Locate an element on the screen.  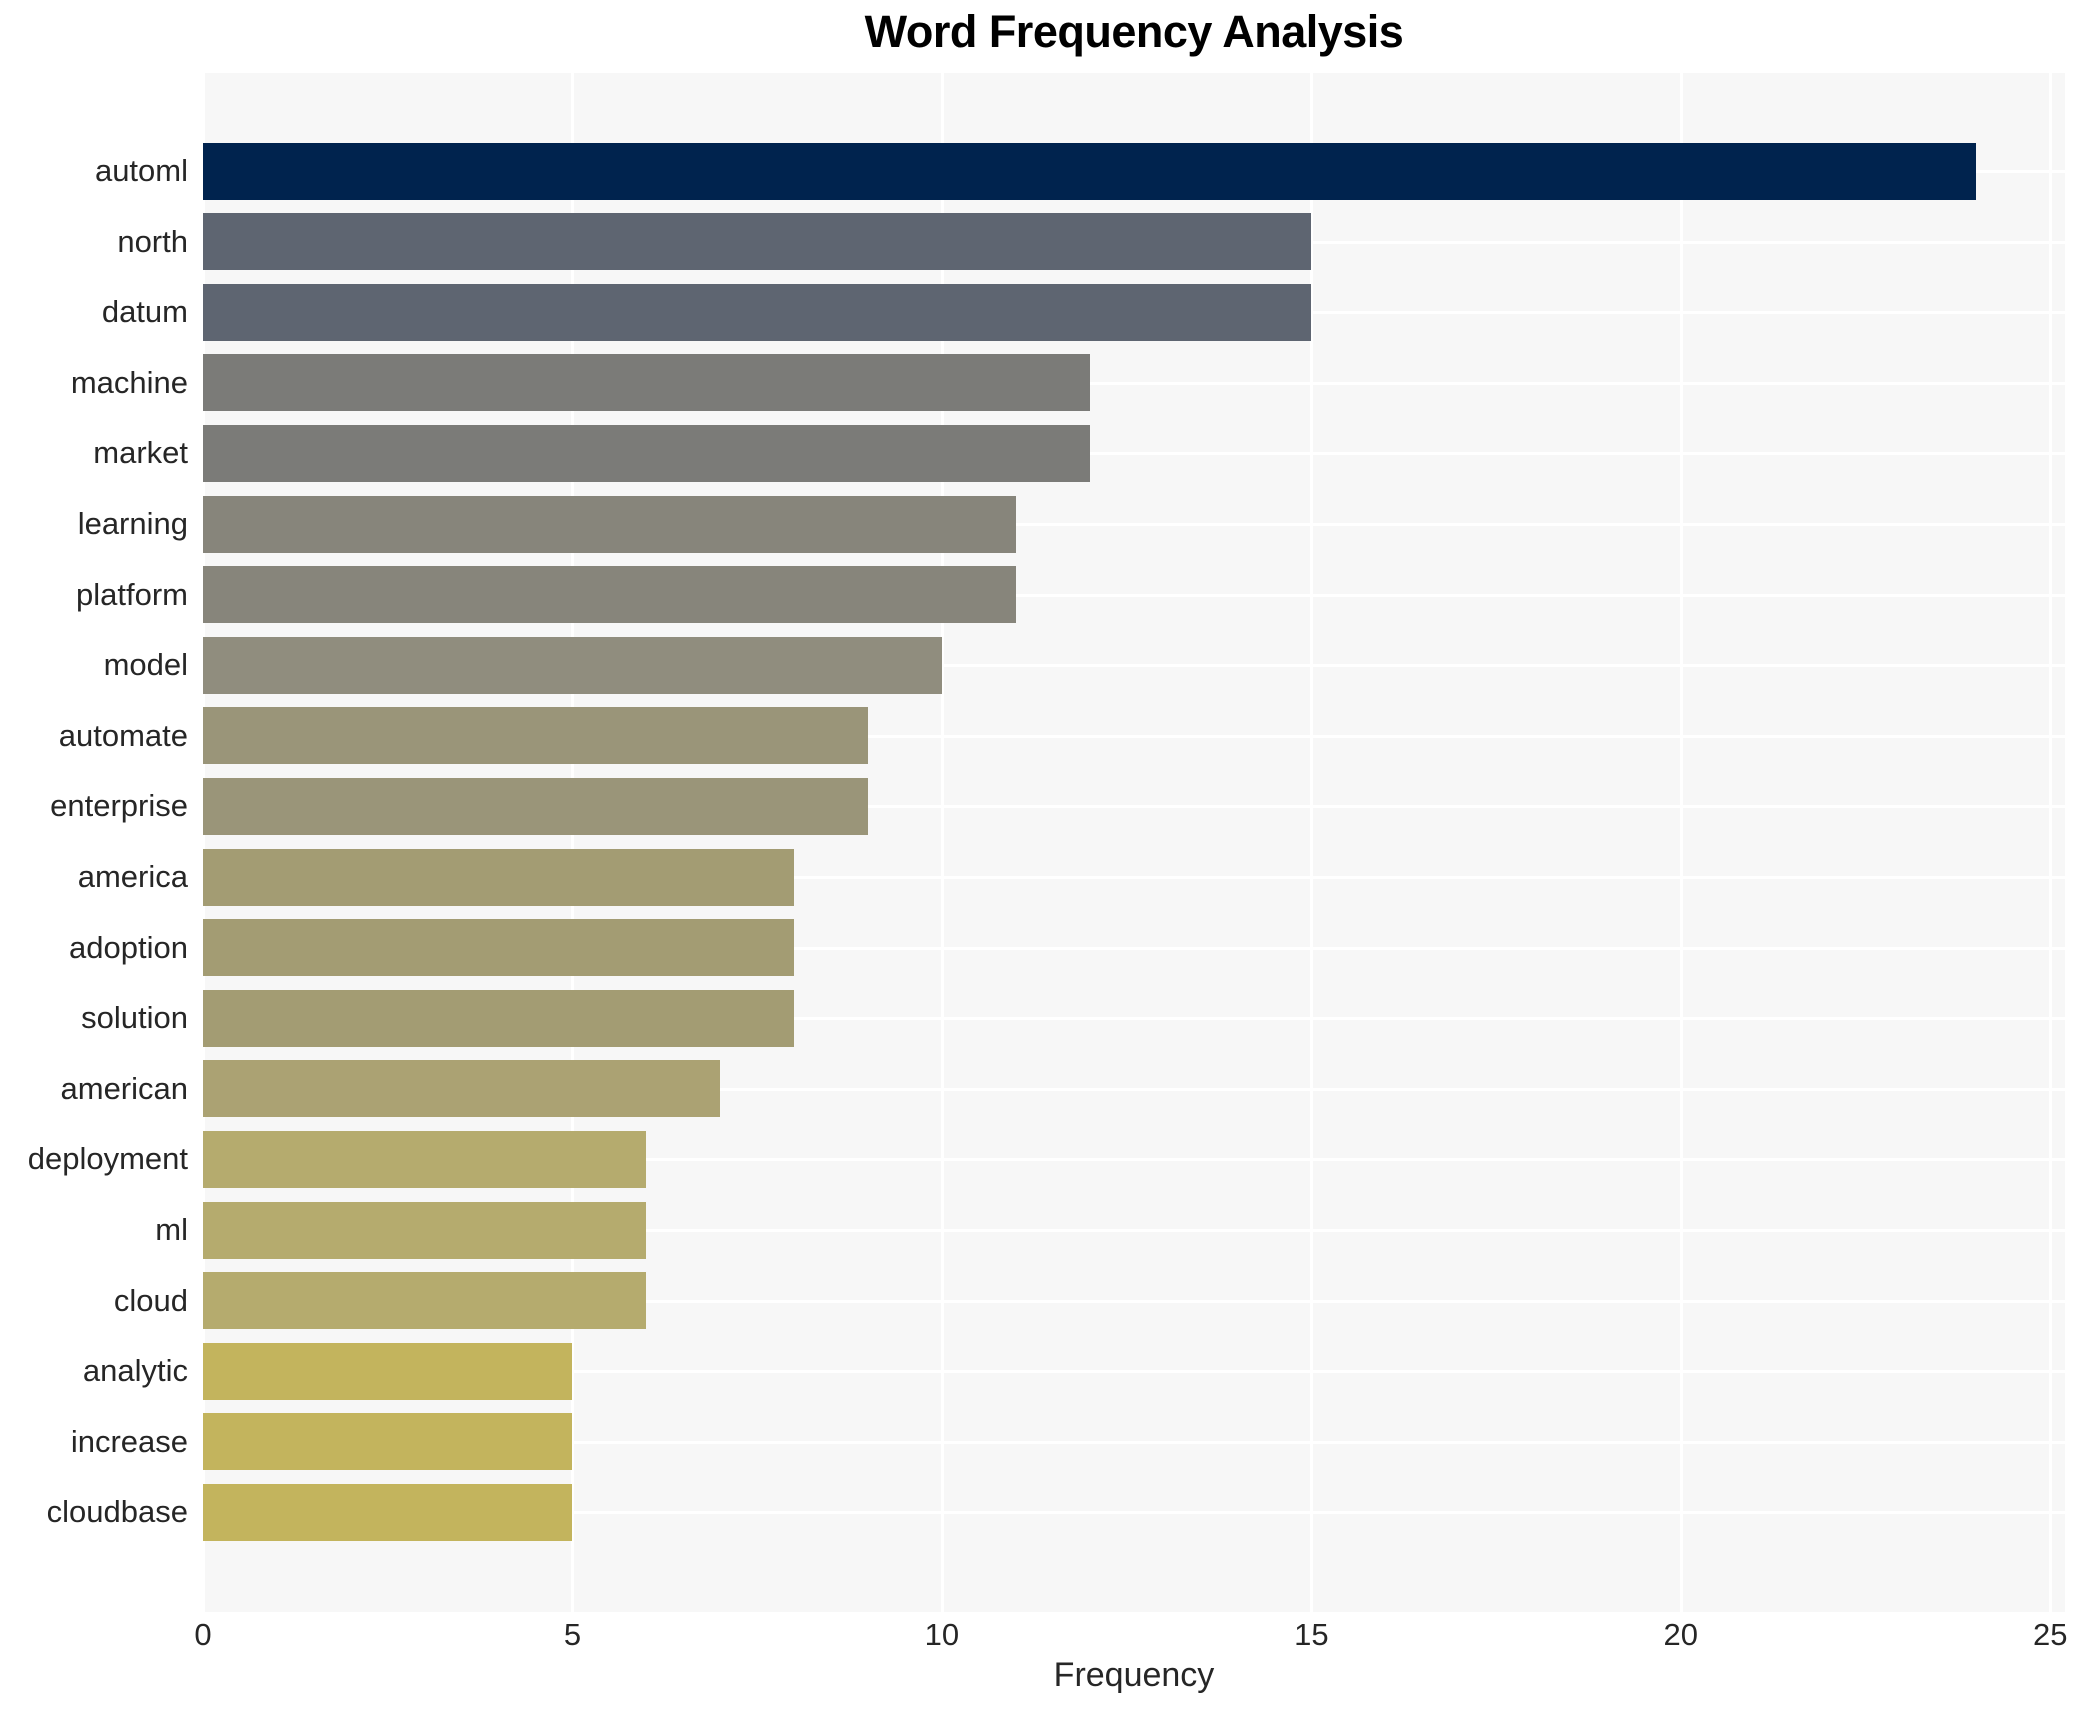
x-tick-label-0: 0 is located at coordinates (203, 1634).